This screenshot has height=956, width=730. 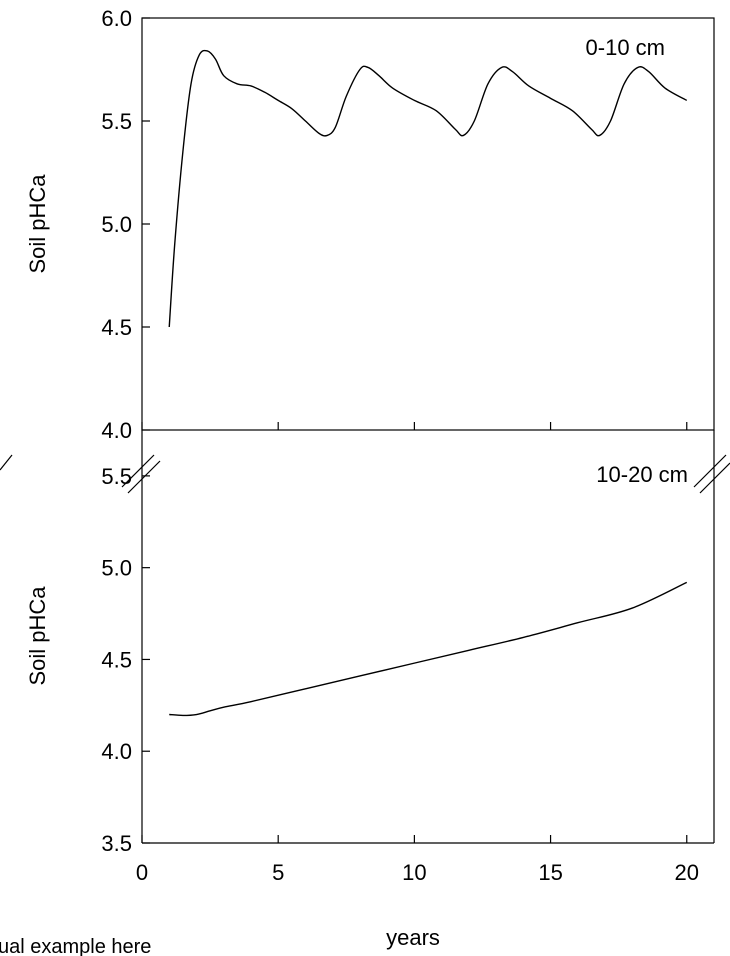 I want to click on x-tick-label: 20, so click(x=687, y=872).